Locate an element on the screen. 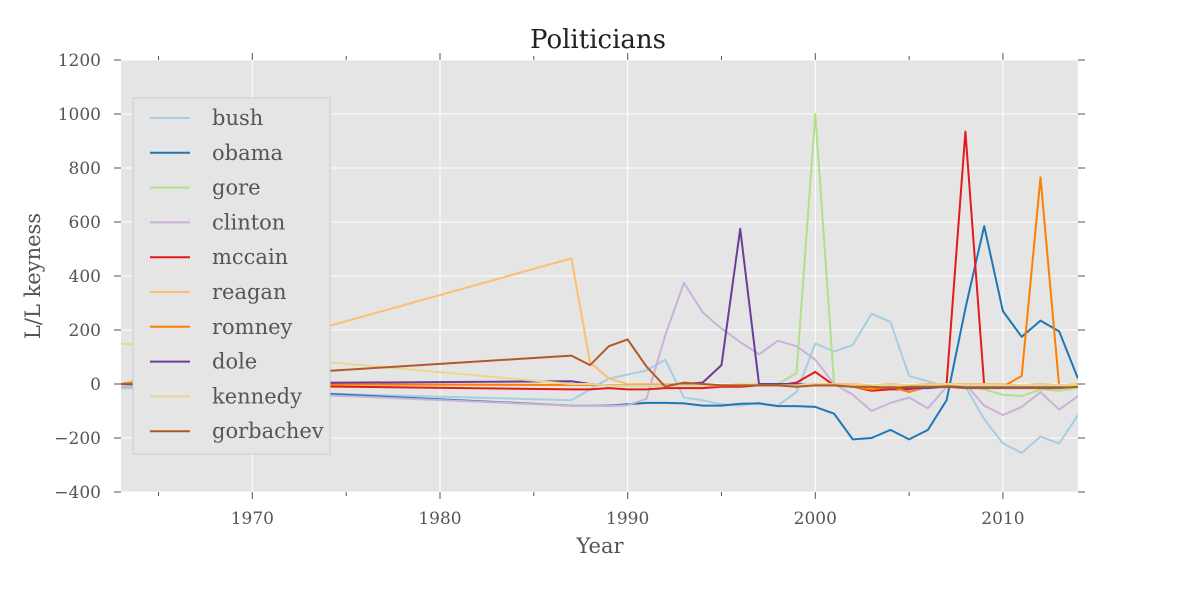 The image size is (1200, 604). legend-label-gorbachev: gorbachev is located at coordinates (268, 431).